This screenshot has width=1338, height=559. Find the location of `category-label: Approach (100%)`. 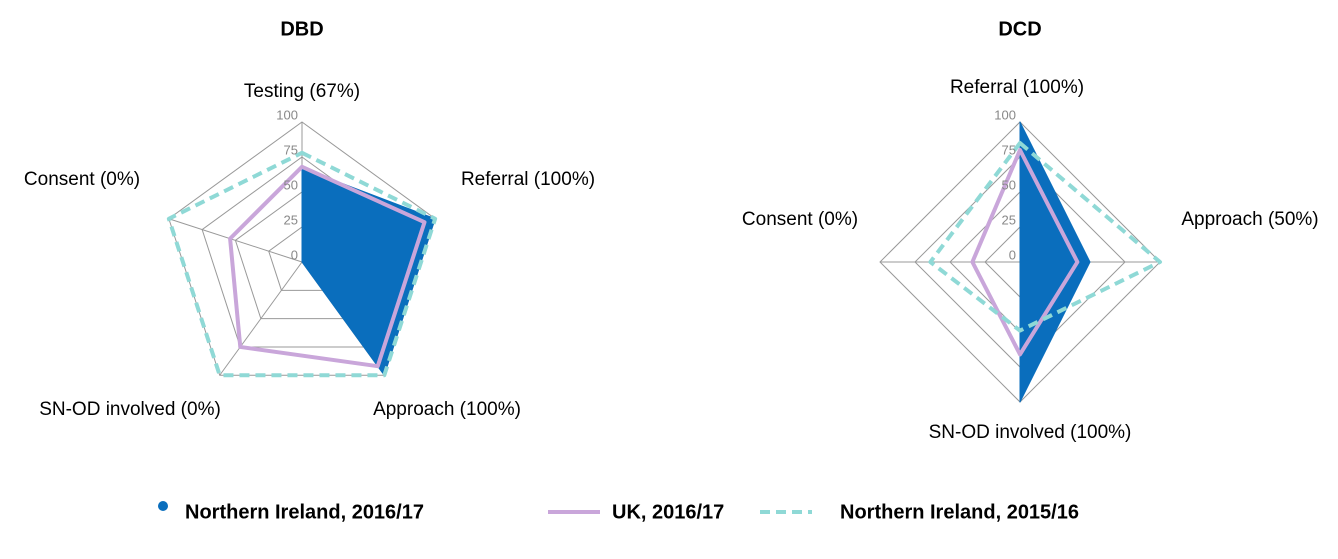

category-label: Approach (100%) is located at coordinates (447, 409).